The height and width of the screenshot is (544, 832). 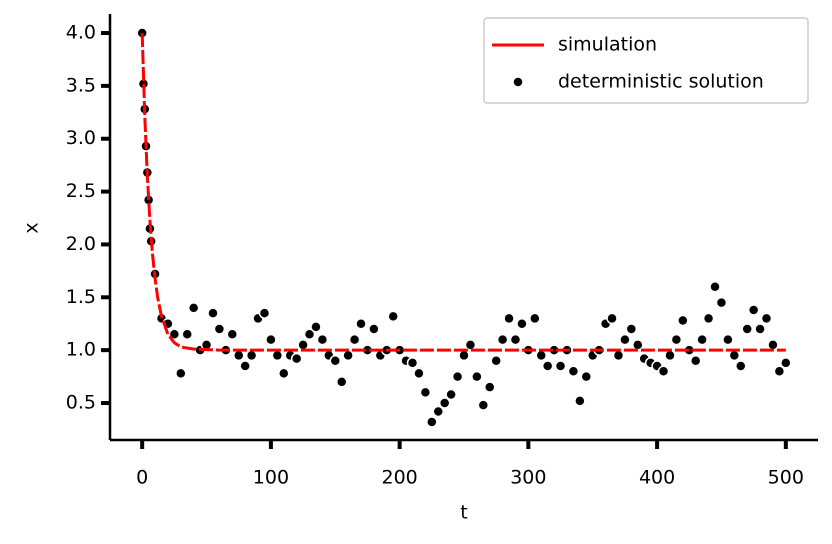 I want to click on x-tick-label: 500, so click(x=786, y=478).